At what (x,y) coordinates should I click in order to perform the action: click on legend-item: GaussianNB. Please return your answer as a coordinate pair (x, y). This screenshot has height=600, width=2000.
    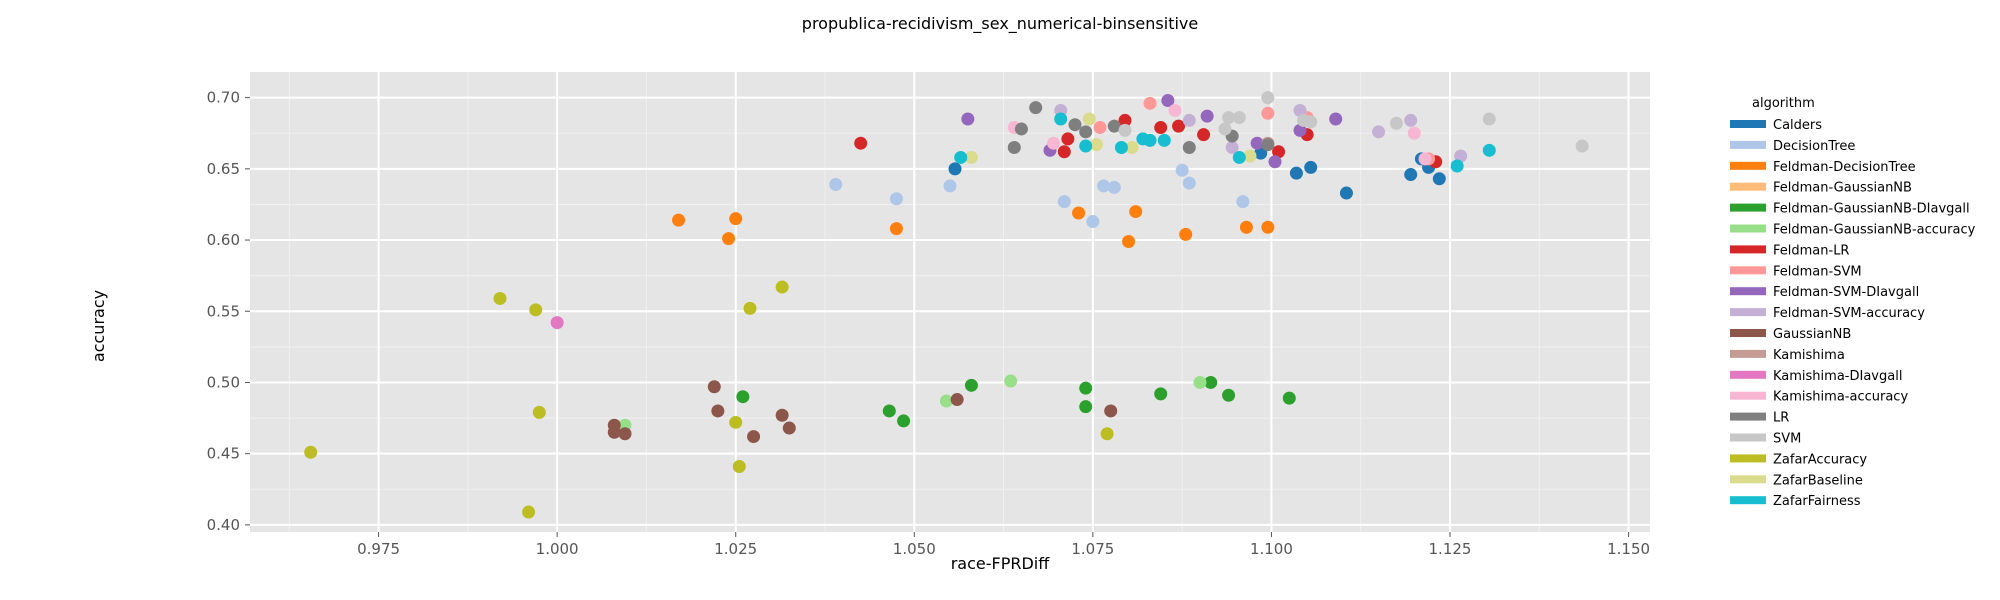
    Looking at the image, I should click on (1790, 334).